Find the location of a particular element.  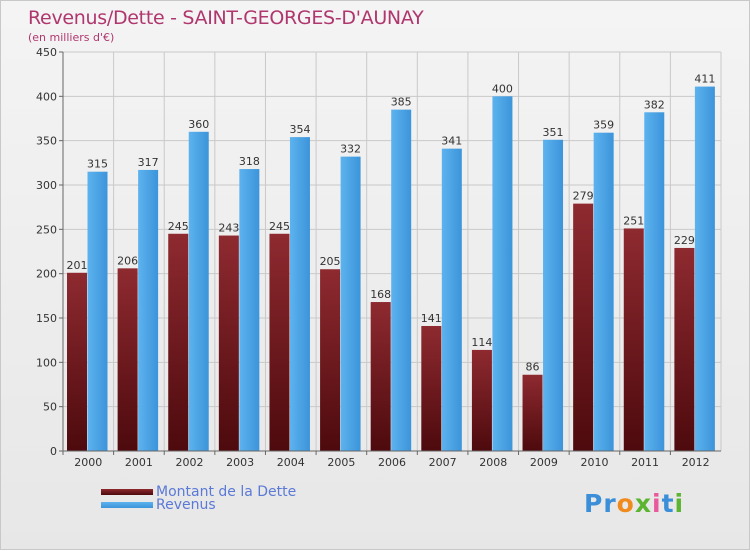

y-tick-label: 300 is located at coordinates (46, 185).